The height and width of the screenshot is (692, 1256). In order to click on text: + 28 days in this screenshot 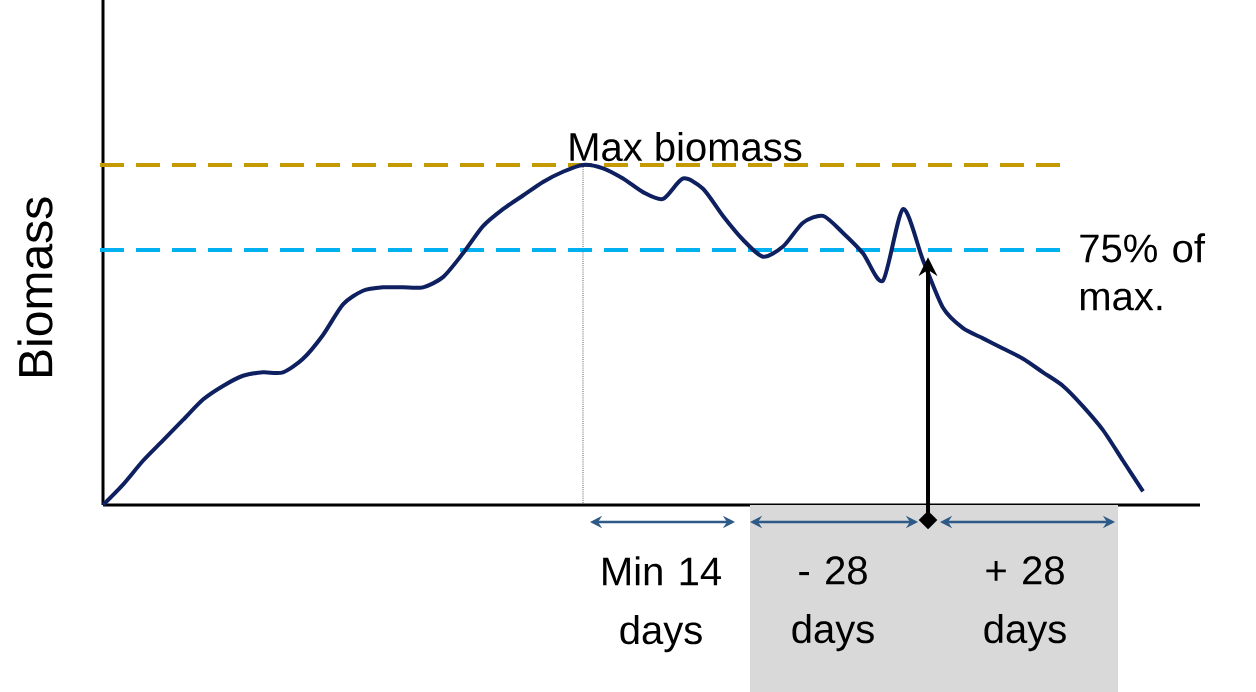, I will do `click(1025, 604)`.